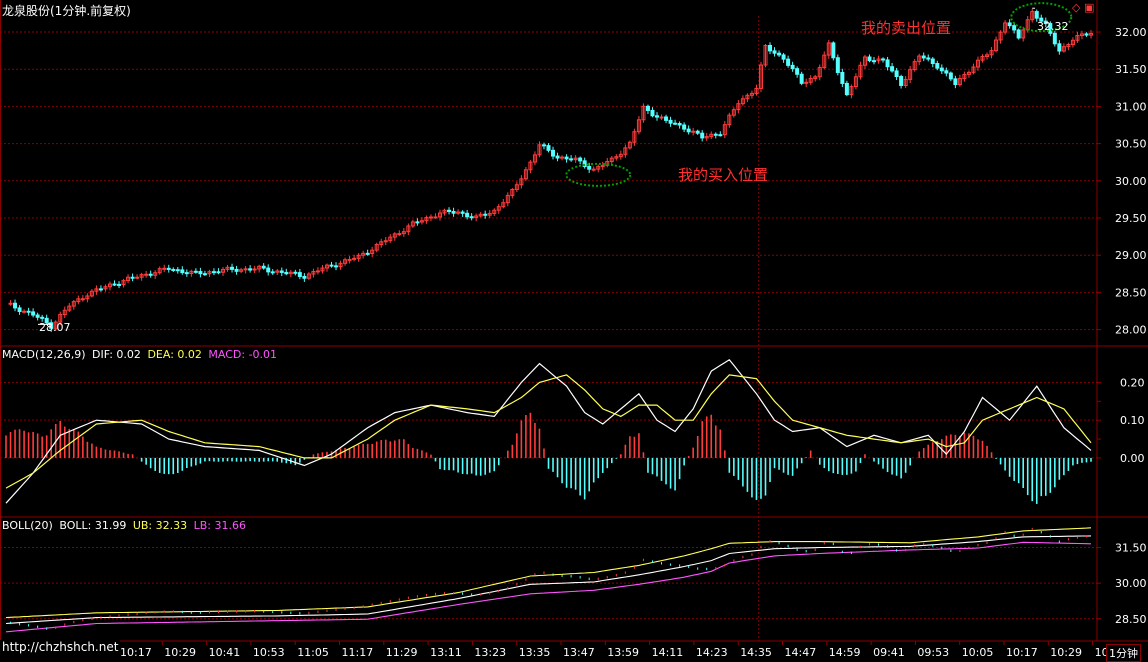 The image size is (1148, 662). Describe the element at coordinates (1131, 69) in the screenshot. I see `price-tick-label: 31.50` at that location.